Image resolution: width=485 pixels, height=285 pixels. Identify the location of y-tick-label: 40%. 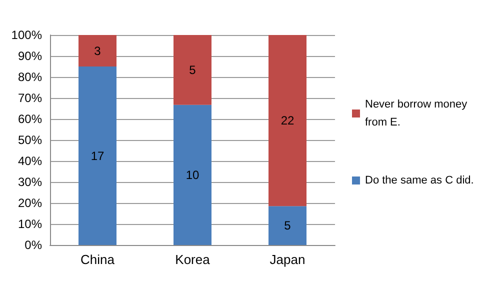
(30, 161).